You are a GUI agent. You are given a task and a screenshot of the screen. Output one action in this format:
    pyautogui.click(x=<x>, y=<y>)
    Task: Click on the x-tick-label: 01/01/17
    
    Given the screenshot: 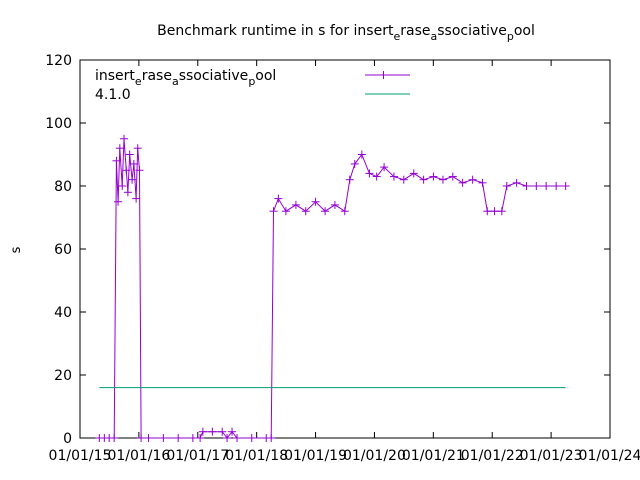 What is the action you would take?
    pyautogui.click(x=197, y=456)
    